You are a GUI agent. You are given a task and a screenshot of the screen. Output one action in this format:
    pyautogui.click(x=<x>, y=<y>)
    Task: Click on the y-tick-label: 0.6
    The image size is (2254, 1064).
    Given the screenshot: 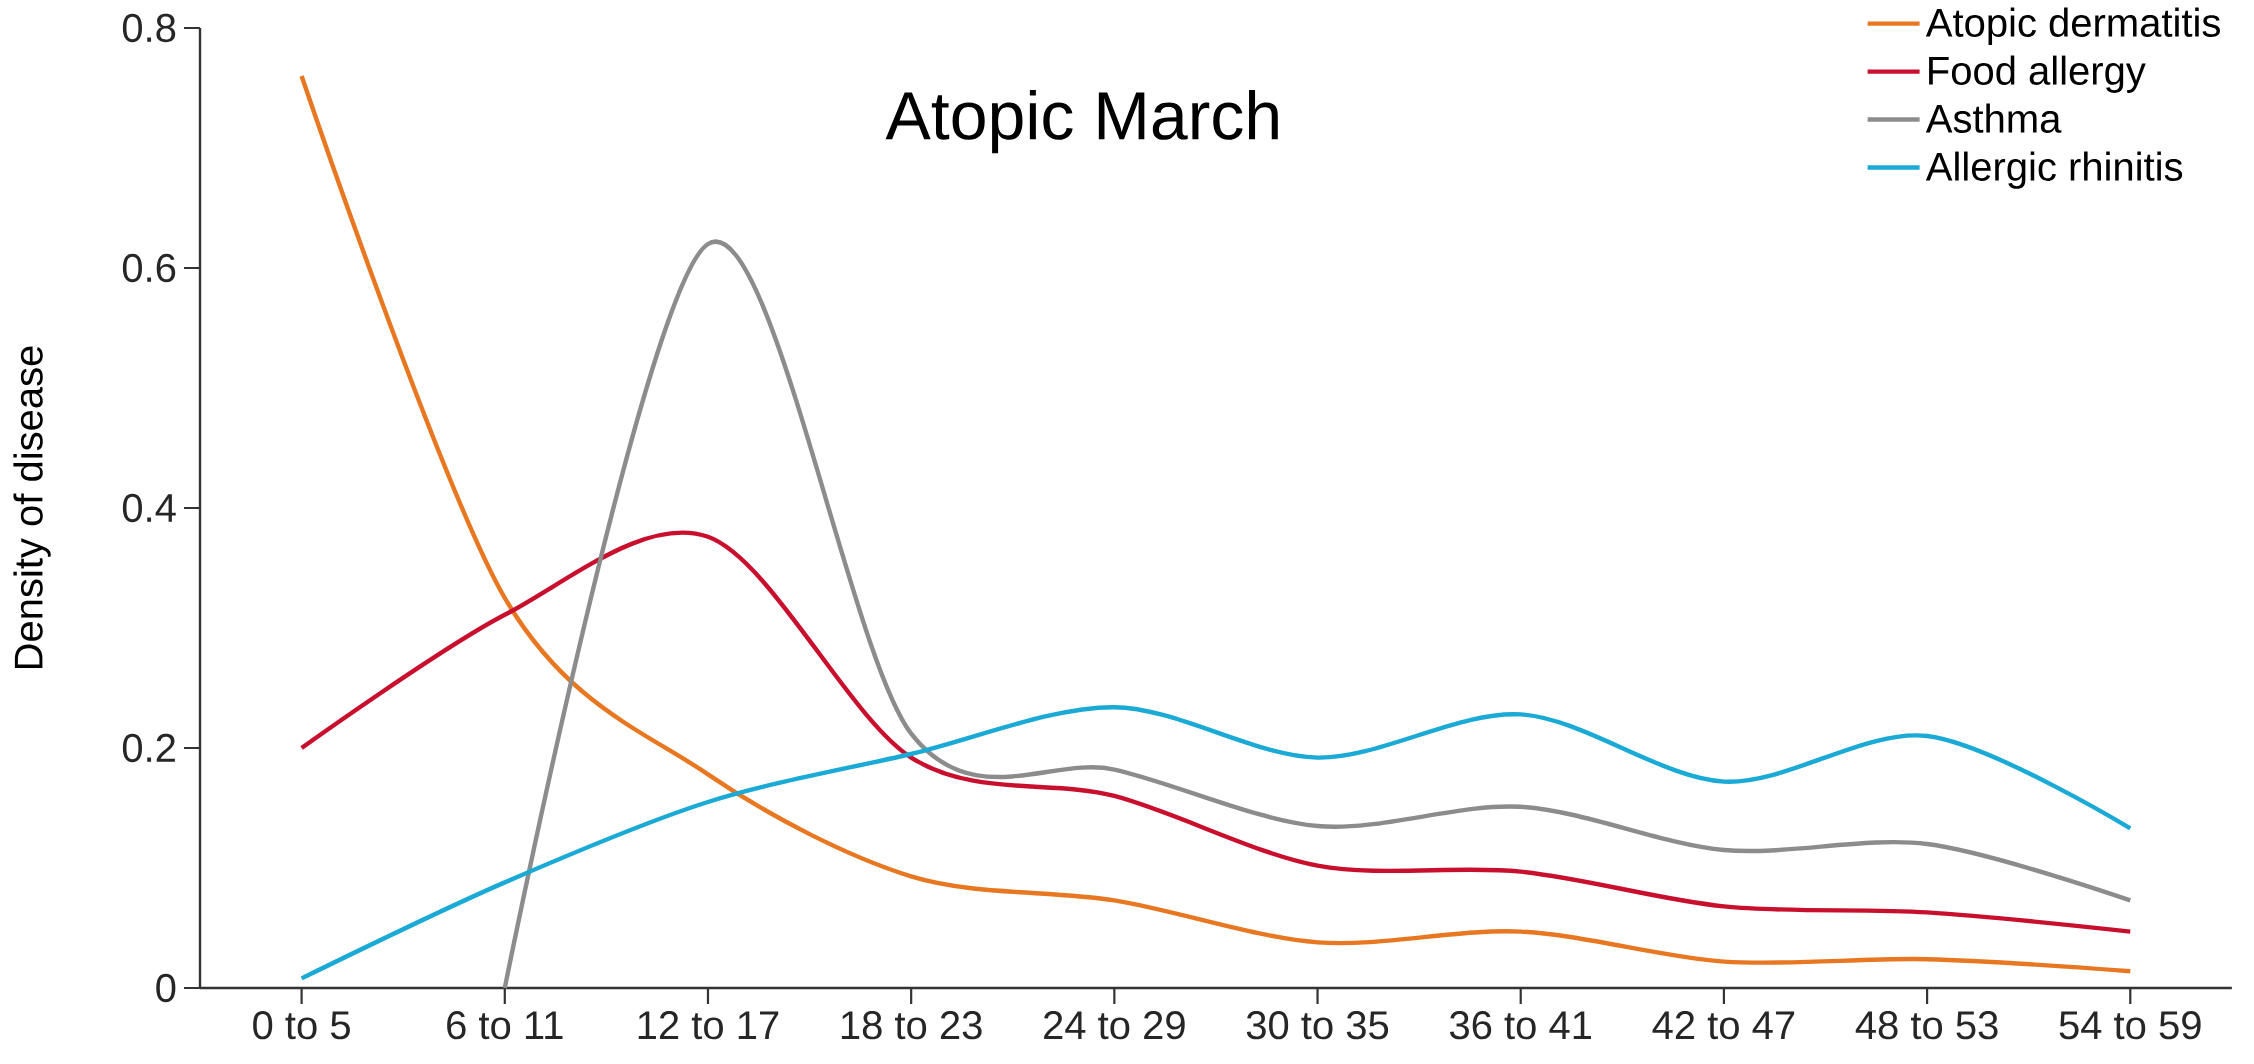 What is the action you would take?
    pyautogui.click(x=149, y=268)
    